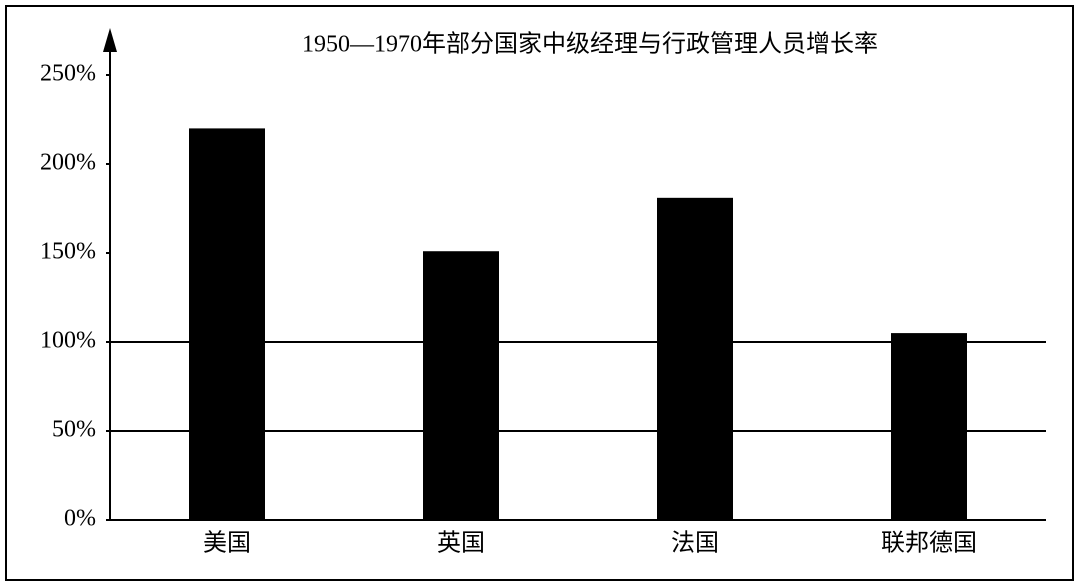  I want to click on x-tick-label: 英国, so click(461, 543).